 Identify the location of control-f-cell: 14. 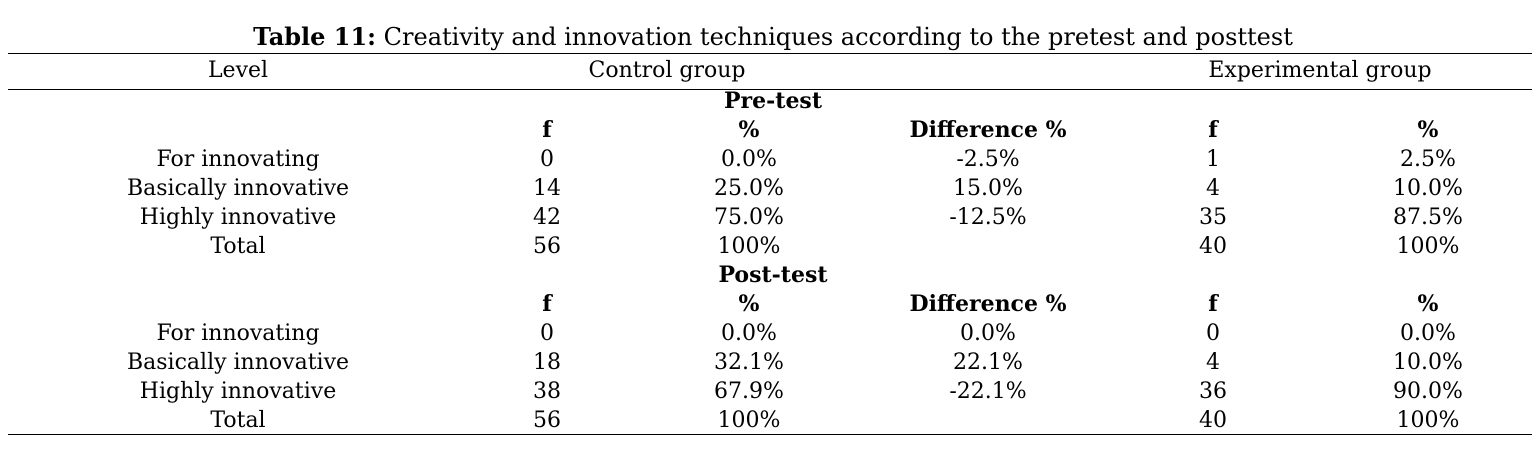
(547, 188).